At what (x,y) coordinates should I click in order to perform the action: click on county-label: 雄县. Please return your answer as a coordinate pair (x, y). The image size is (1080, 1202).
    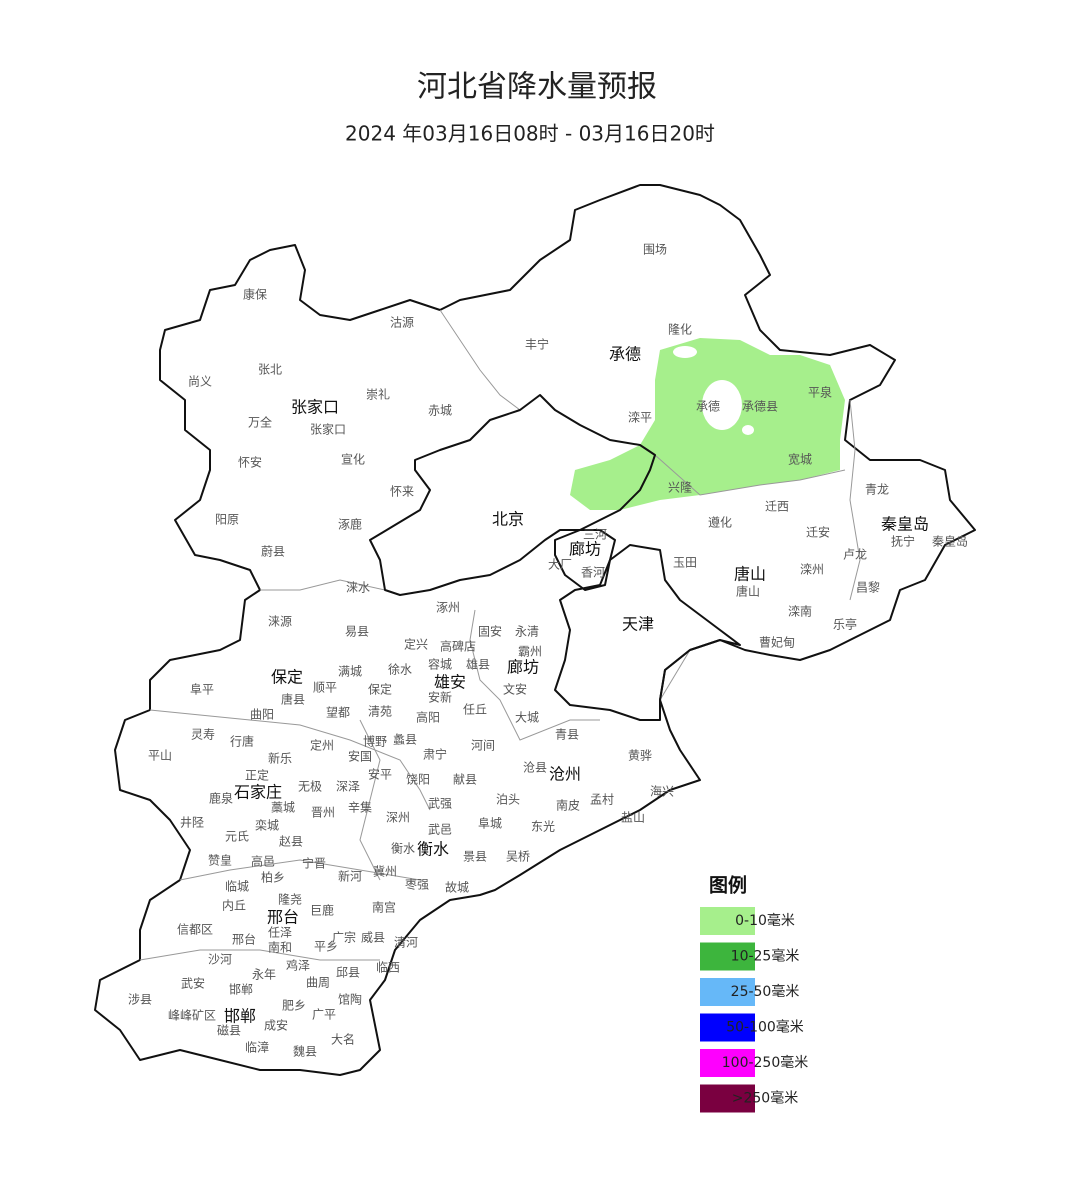
    Looking at the image, I should click on (478, 664).